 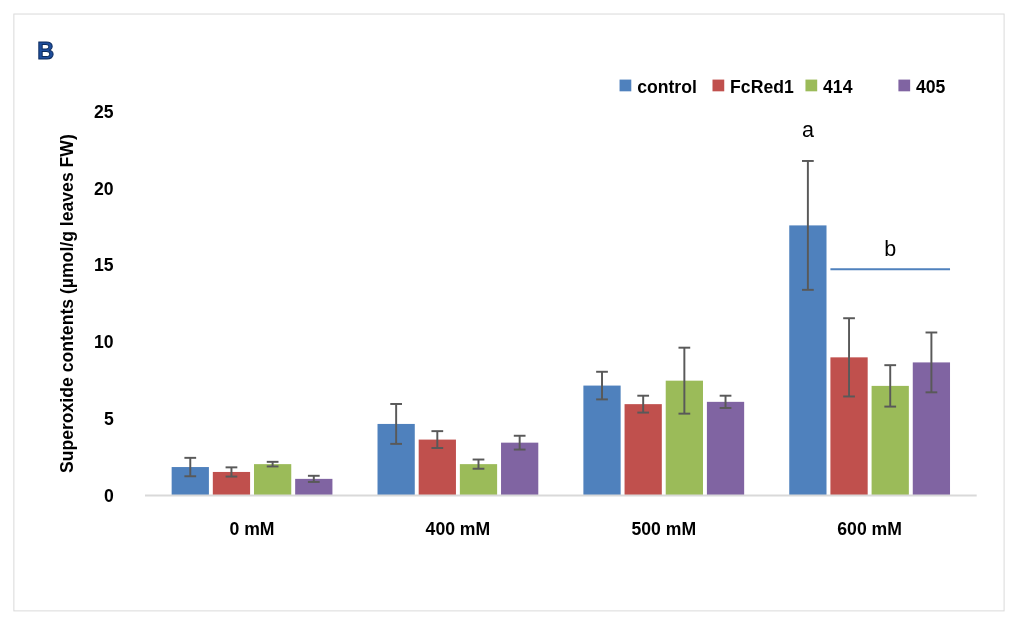 I want to click on legend-label: control, so click(x=667, y=86).